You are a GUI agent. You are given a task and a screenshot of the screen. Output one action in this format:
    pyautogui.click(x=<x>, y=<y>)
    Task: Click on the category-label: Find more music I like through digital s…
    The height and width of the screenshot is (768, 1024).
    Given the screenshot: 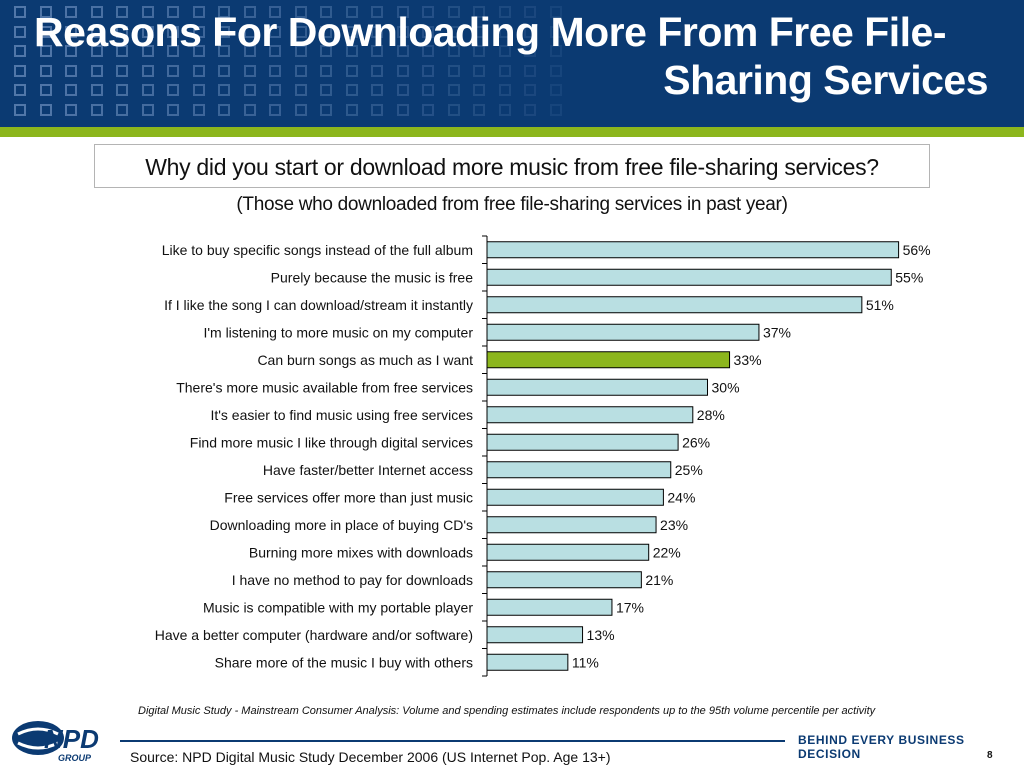 What is the action you would take?
    pyautogui.click(x=331, y=442)
    